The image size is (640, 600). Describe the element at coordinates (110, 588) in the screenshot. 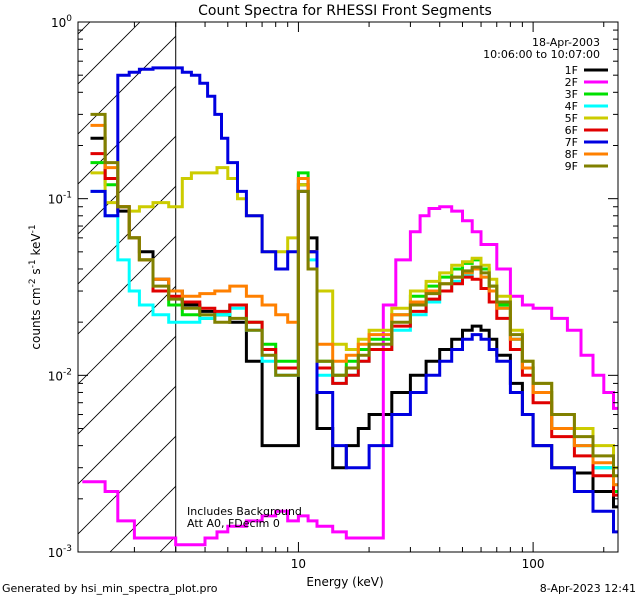

I see `generated-by-text: Generated by hsi_min_spectra_plot.pro` at that location.